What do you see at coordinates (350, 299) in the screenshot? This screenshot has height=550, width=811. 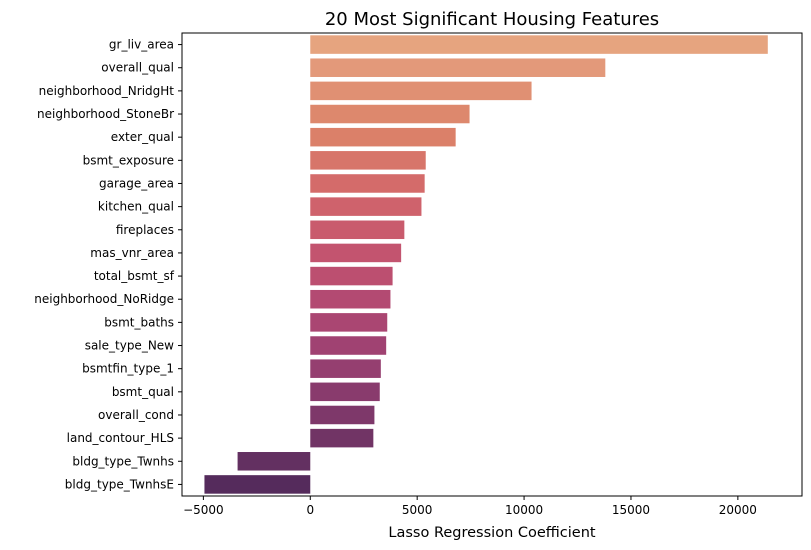 I see `bar-neighborhood_NoRidge` at bounding box center [350, 299].